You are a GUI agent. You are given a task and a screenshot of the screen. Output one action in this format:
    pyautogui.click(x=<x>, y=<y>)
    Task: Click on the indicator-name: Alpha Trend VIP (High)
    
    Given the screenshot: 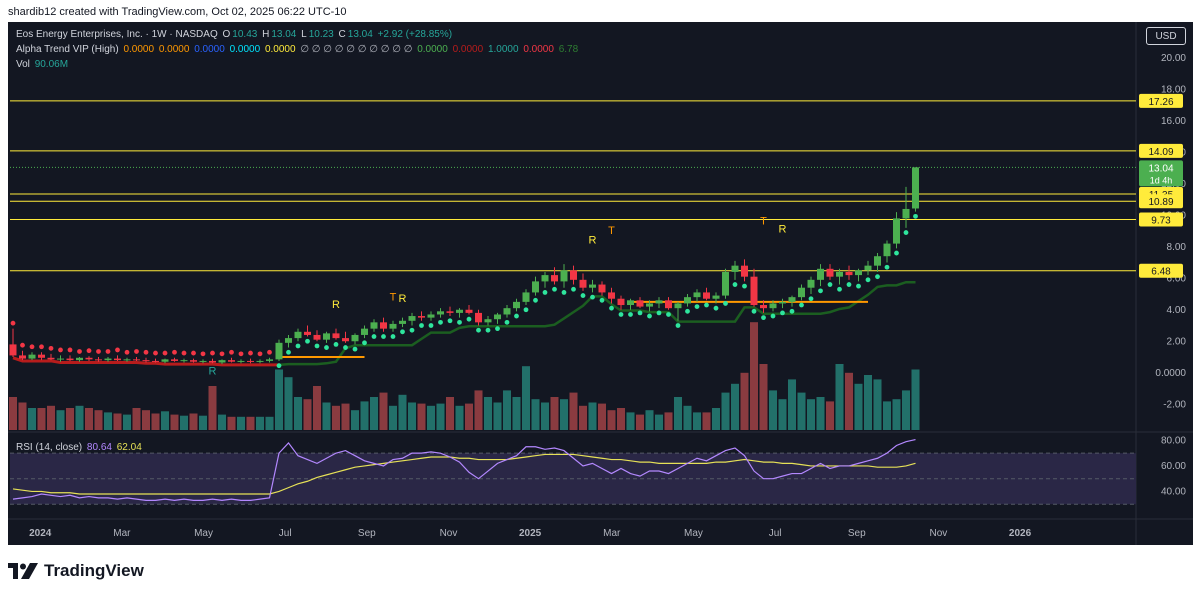 What is the action you would take?
    pyautogui.click(x=67, y=49)
    